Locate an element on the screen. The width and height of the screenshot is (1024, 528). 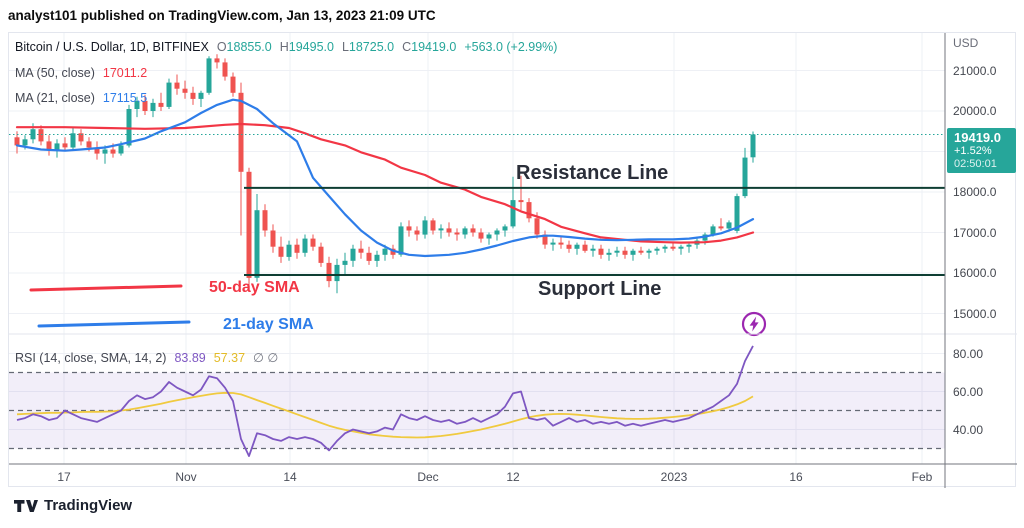
ma50-label: MA (50, close) is located at coordinates (55, 73).